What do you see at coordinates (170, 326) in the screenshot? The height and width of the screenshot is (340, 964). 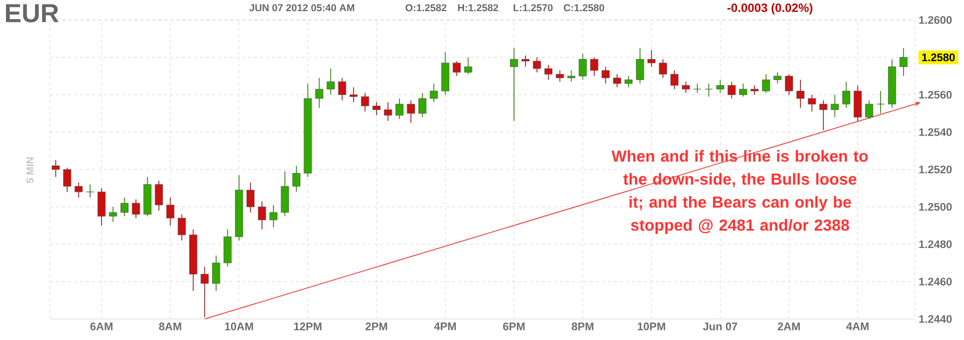 I see `x-tick-label: 8AM` at bounding box center [170, 326].